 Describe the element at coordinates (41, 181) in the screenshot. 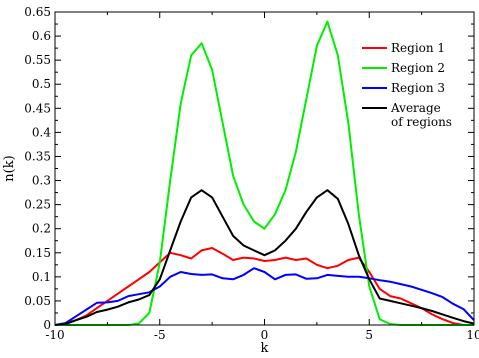

I see `y-tick-label: 0.3` at that location.